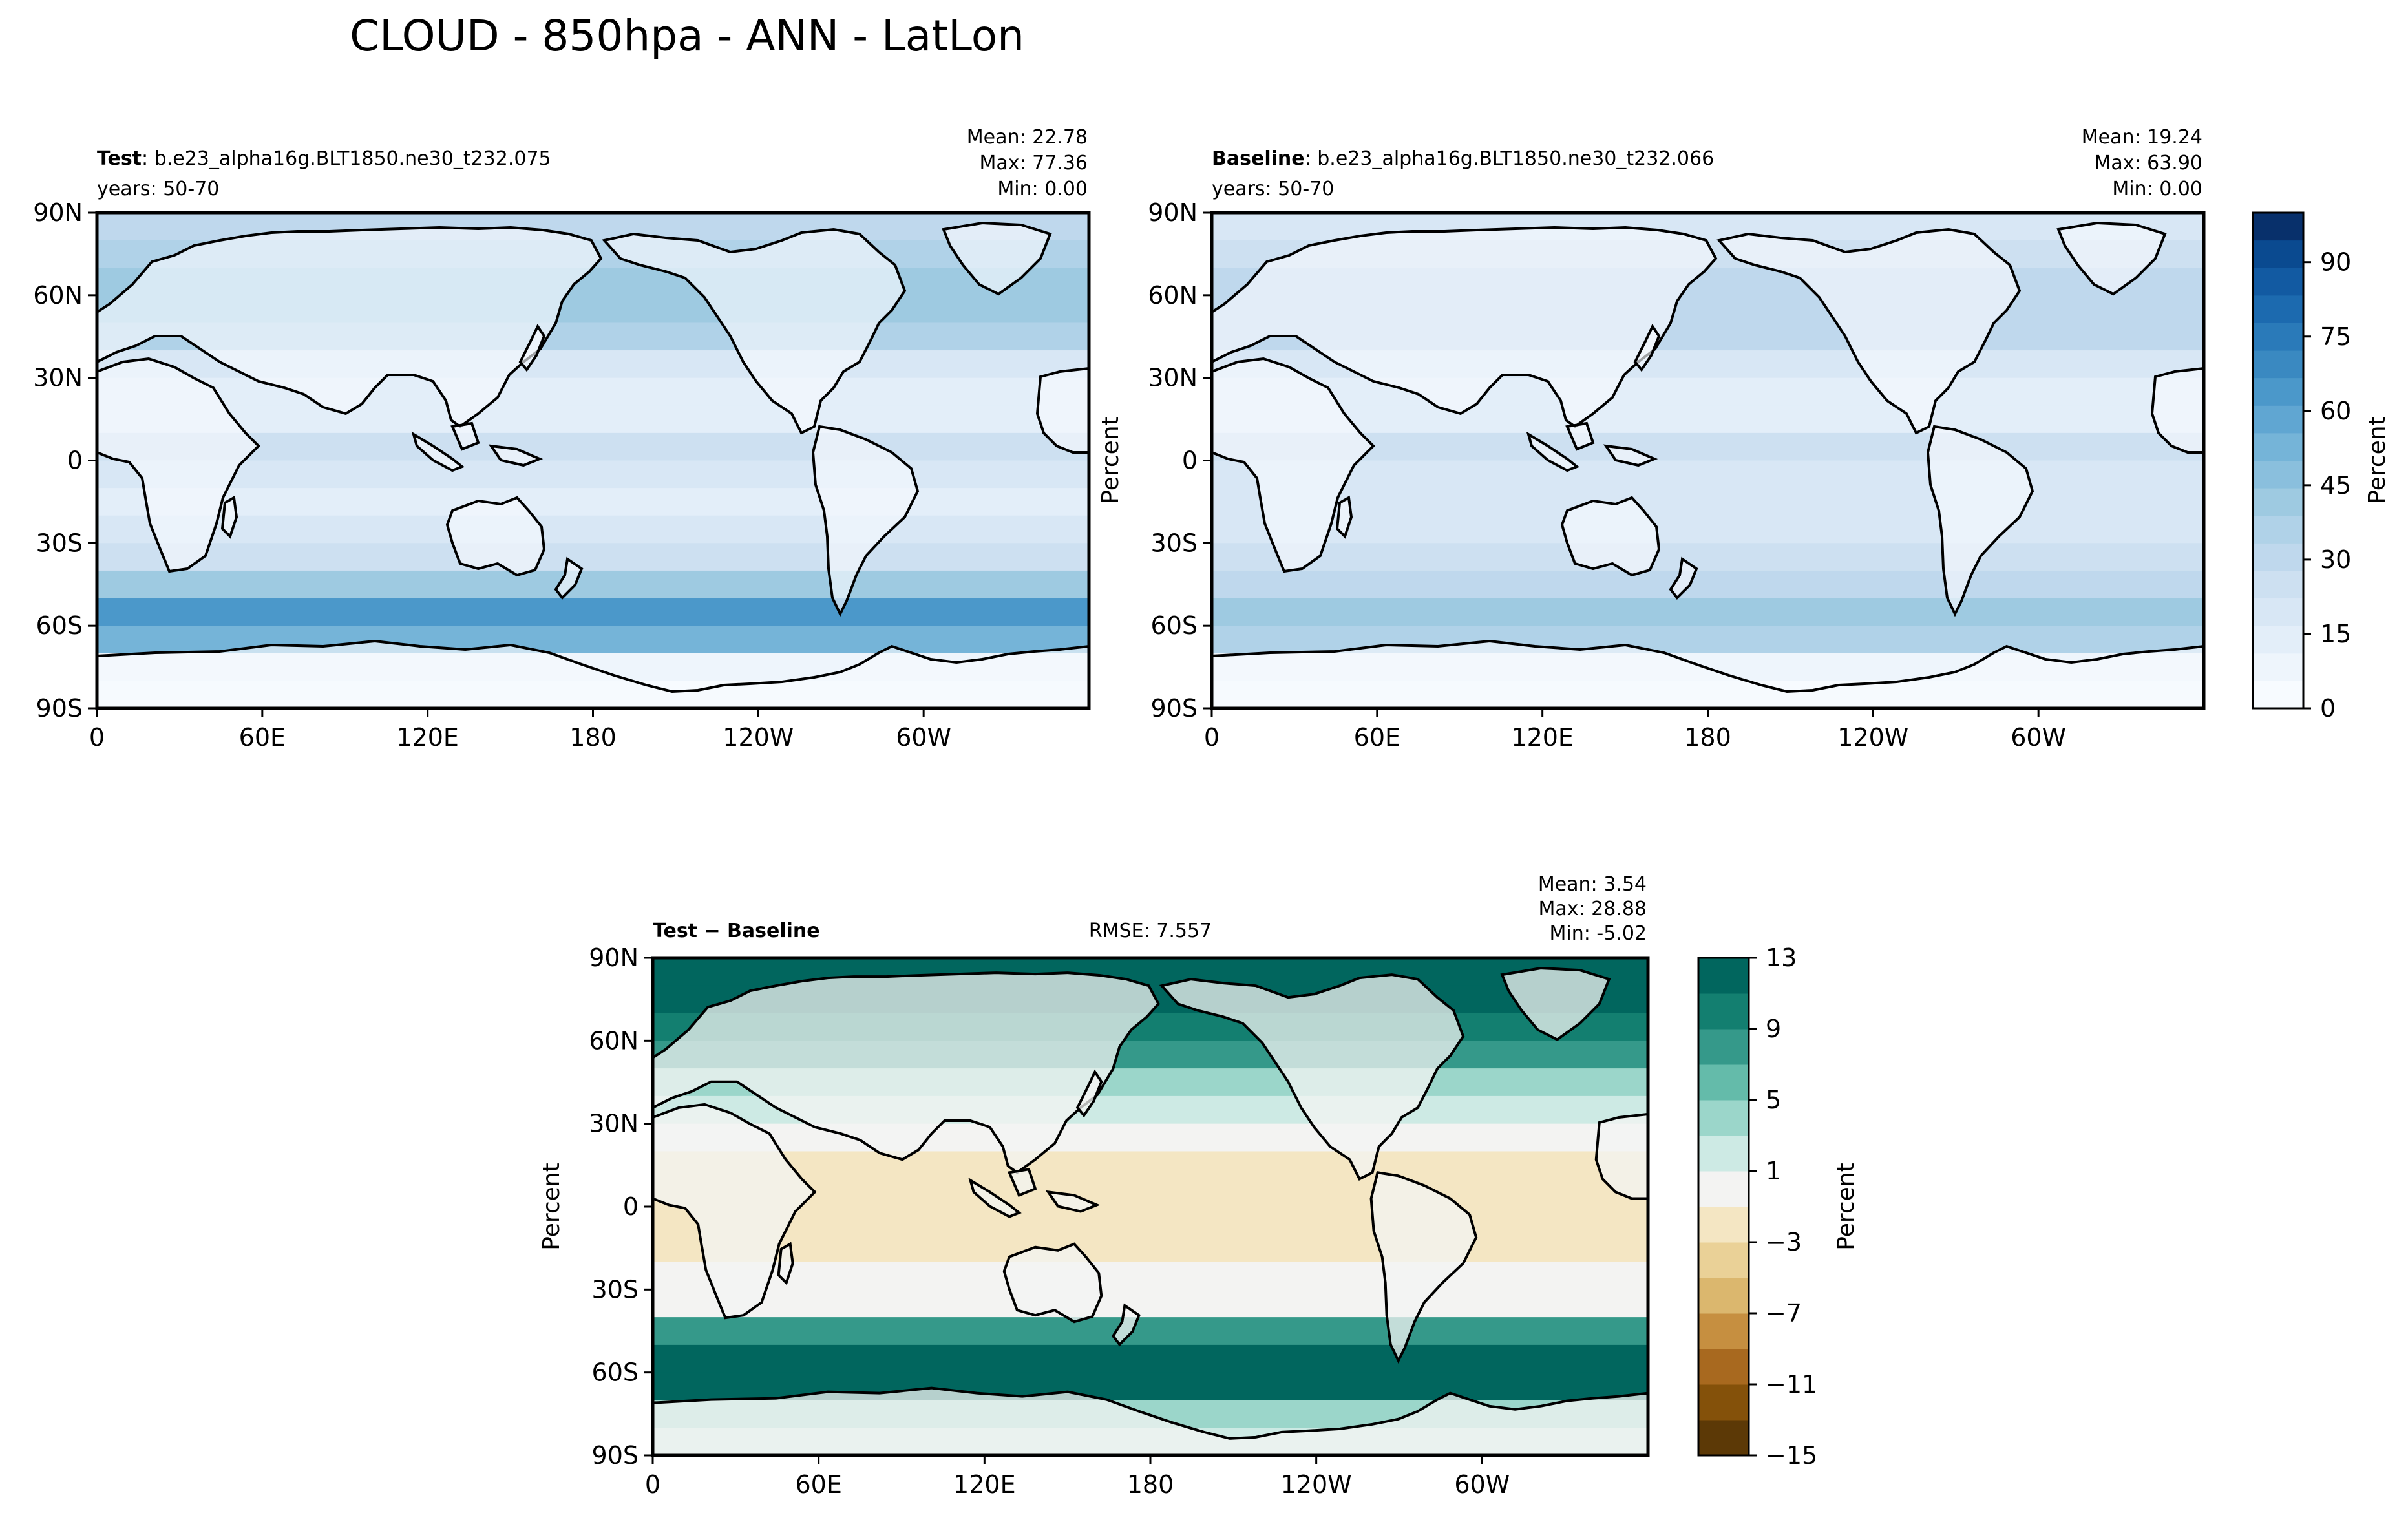 The image size is (2408, 1522). I want to click on colorbar-diff-tick-label: −7, so click(1784, 1313).